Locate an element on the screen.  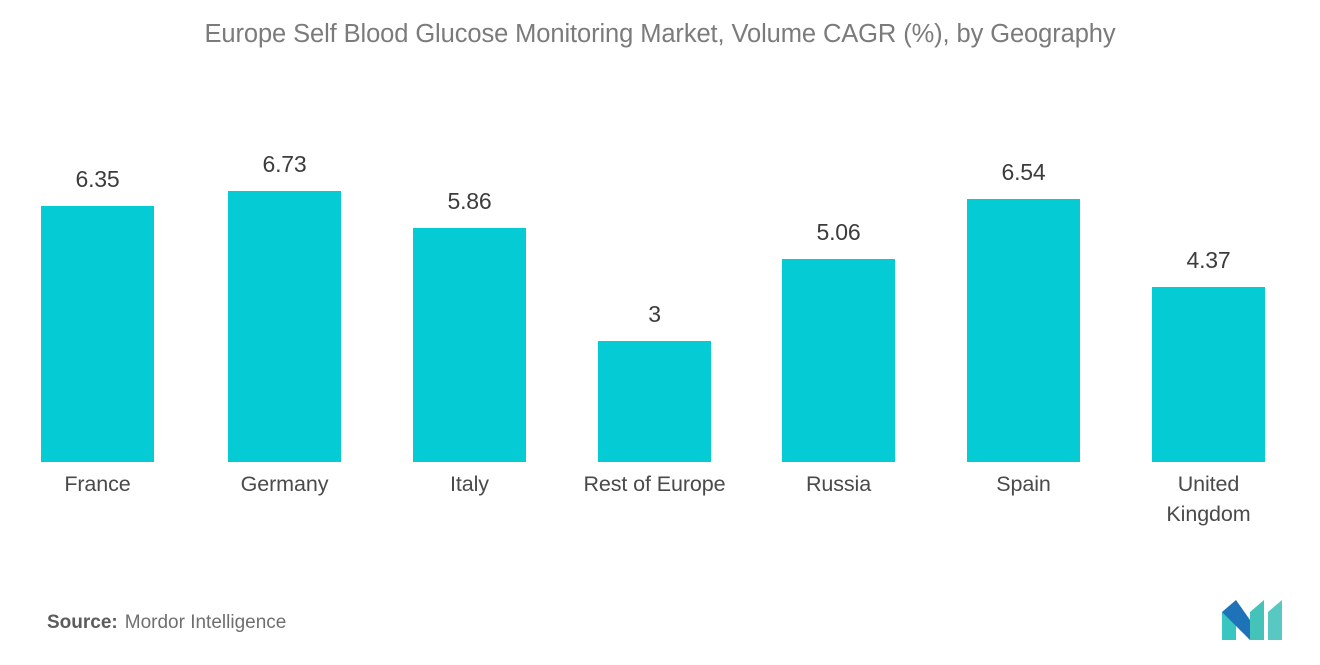
bar-value-italy: 5.86 is located at coordinates (469, 201).